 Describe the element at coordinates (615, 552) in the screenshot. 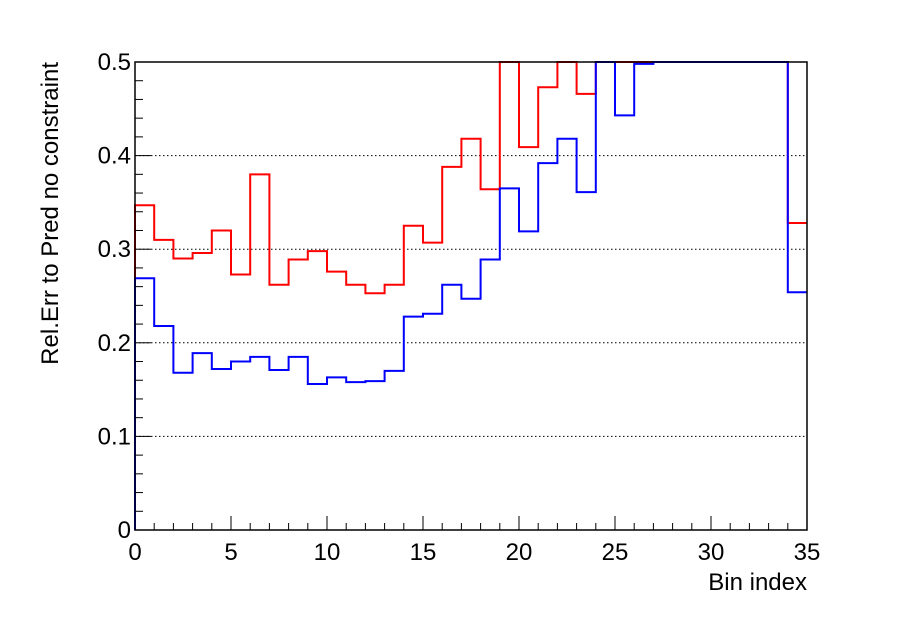

I see `x-tick-label: 25` at that location.